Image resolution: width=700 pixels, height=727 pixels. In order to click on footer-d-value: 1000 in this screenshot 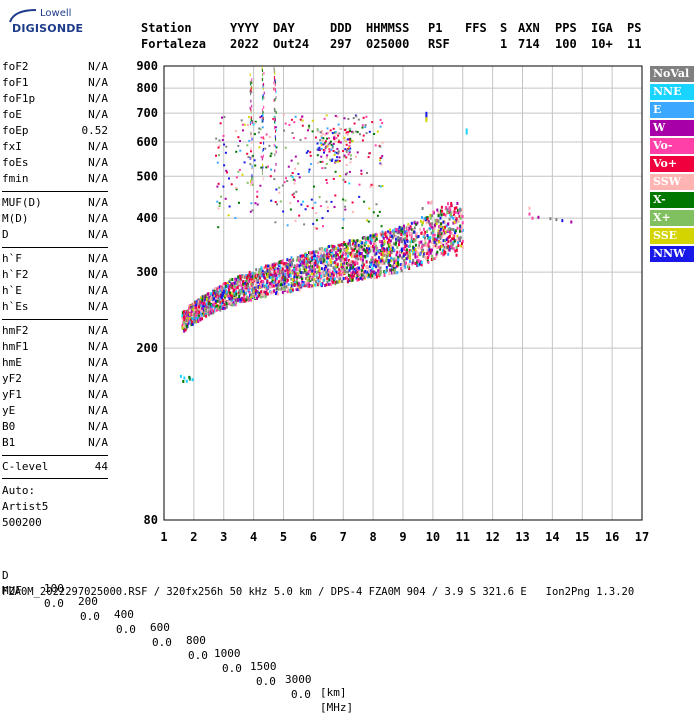, I will do `click(227, 653)`.